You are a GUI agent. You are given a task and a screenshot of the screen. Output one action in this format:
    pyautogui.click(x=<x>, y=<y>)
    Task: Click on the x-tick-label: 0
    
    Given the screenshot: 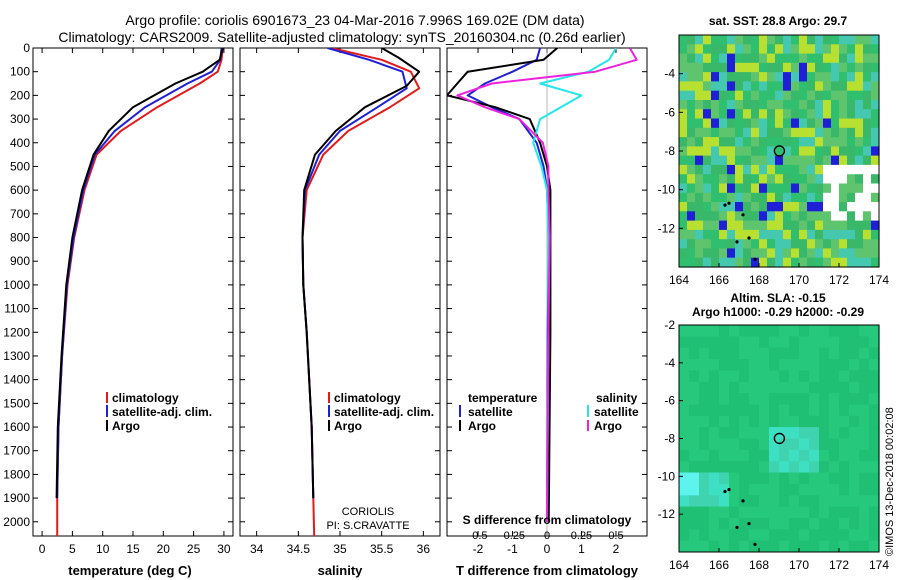 What is the action you would take?
    pyautogui.click(x=42, y=549)
    